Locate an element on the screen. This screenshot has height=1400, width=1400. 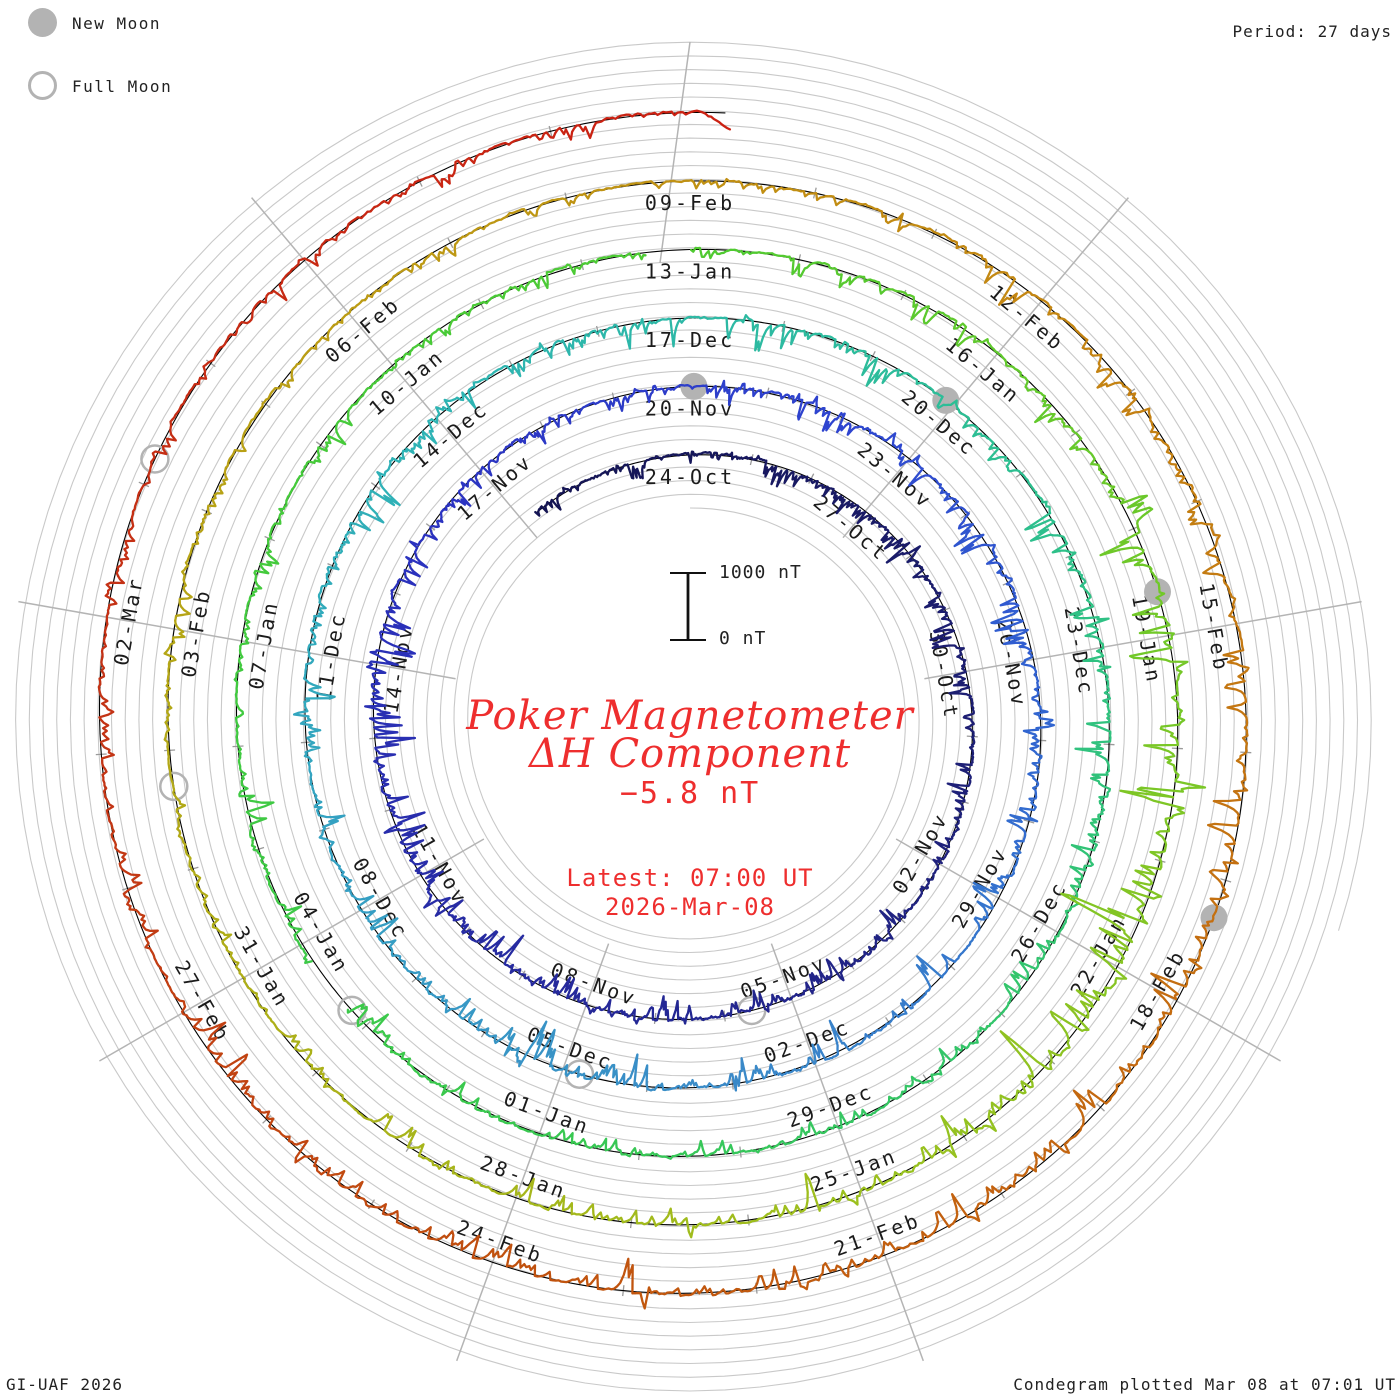
period-label: Period: 27 days is located at coordinates (1312, 31).